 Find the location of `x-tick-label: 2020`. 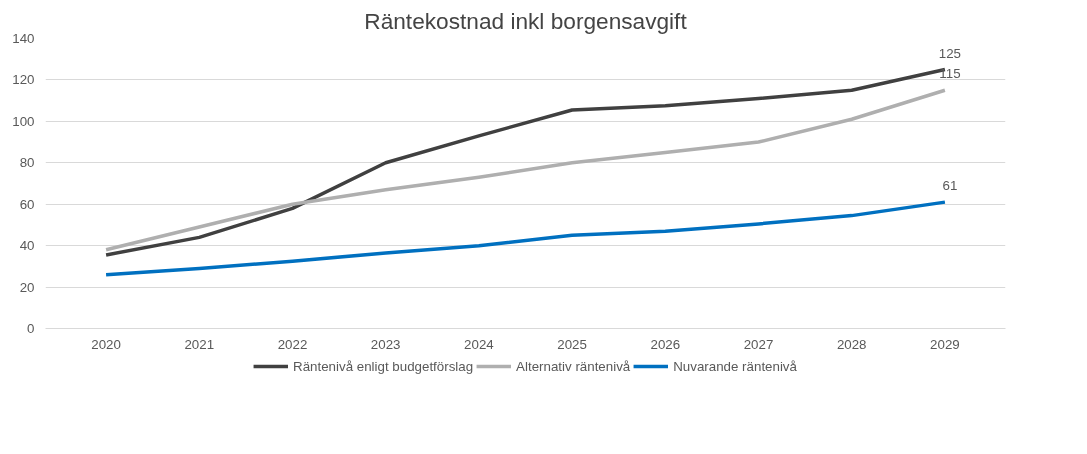

x-tick-label: 2020 is located at coordinates (106, 344).